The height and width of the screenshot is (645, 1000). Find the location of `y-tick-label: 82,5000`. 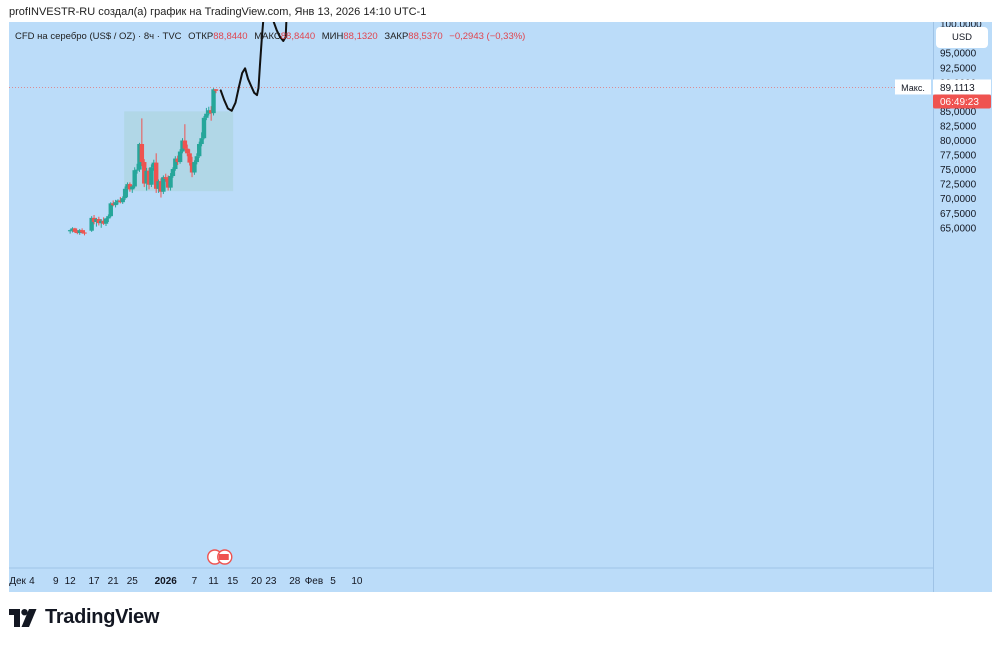

y-tick-label: 82,5000 is located at coordinates (958, 126).